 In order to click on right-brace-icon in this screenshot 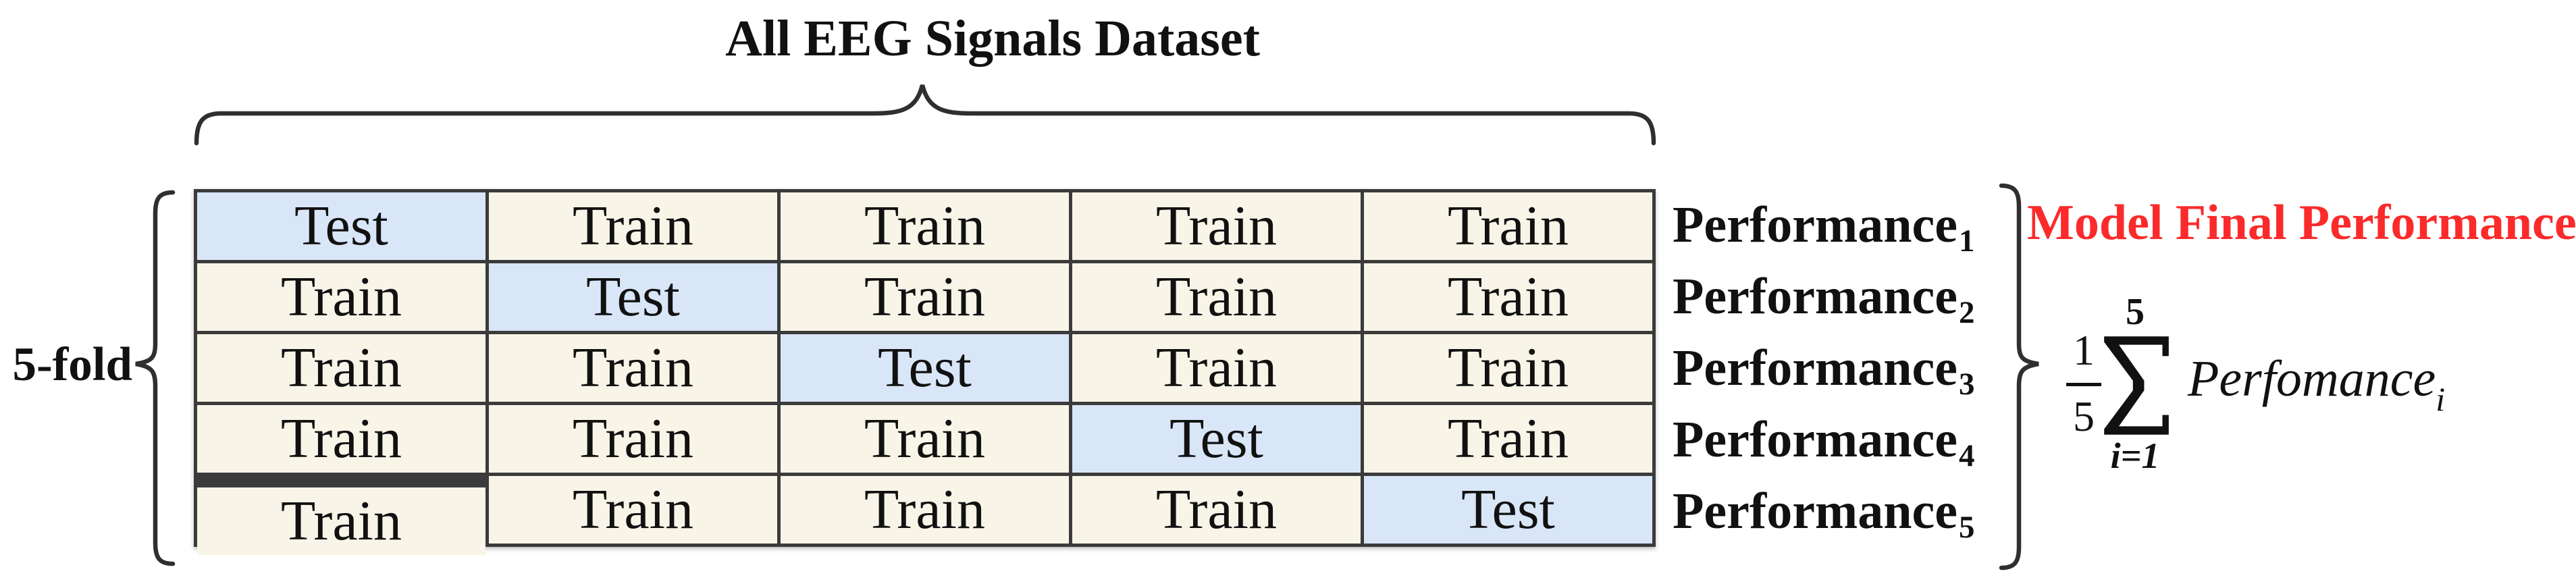, I will do `click(2019, 377)`.